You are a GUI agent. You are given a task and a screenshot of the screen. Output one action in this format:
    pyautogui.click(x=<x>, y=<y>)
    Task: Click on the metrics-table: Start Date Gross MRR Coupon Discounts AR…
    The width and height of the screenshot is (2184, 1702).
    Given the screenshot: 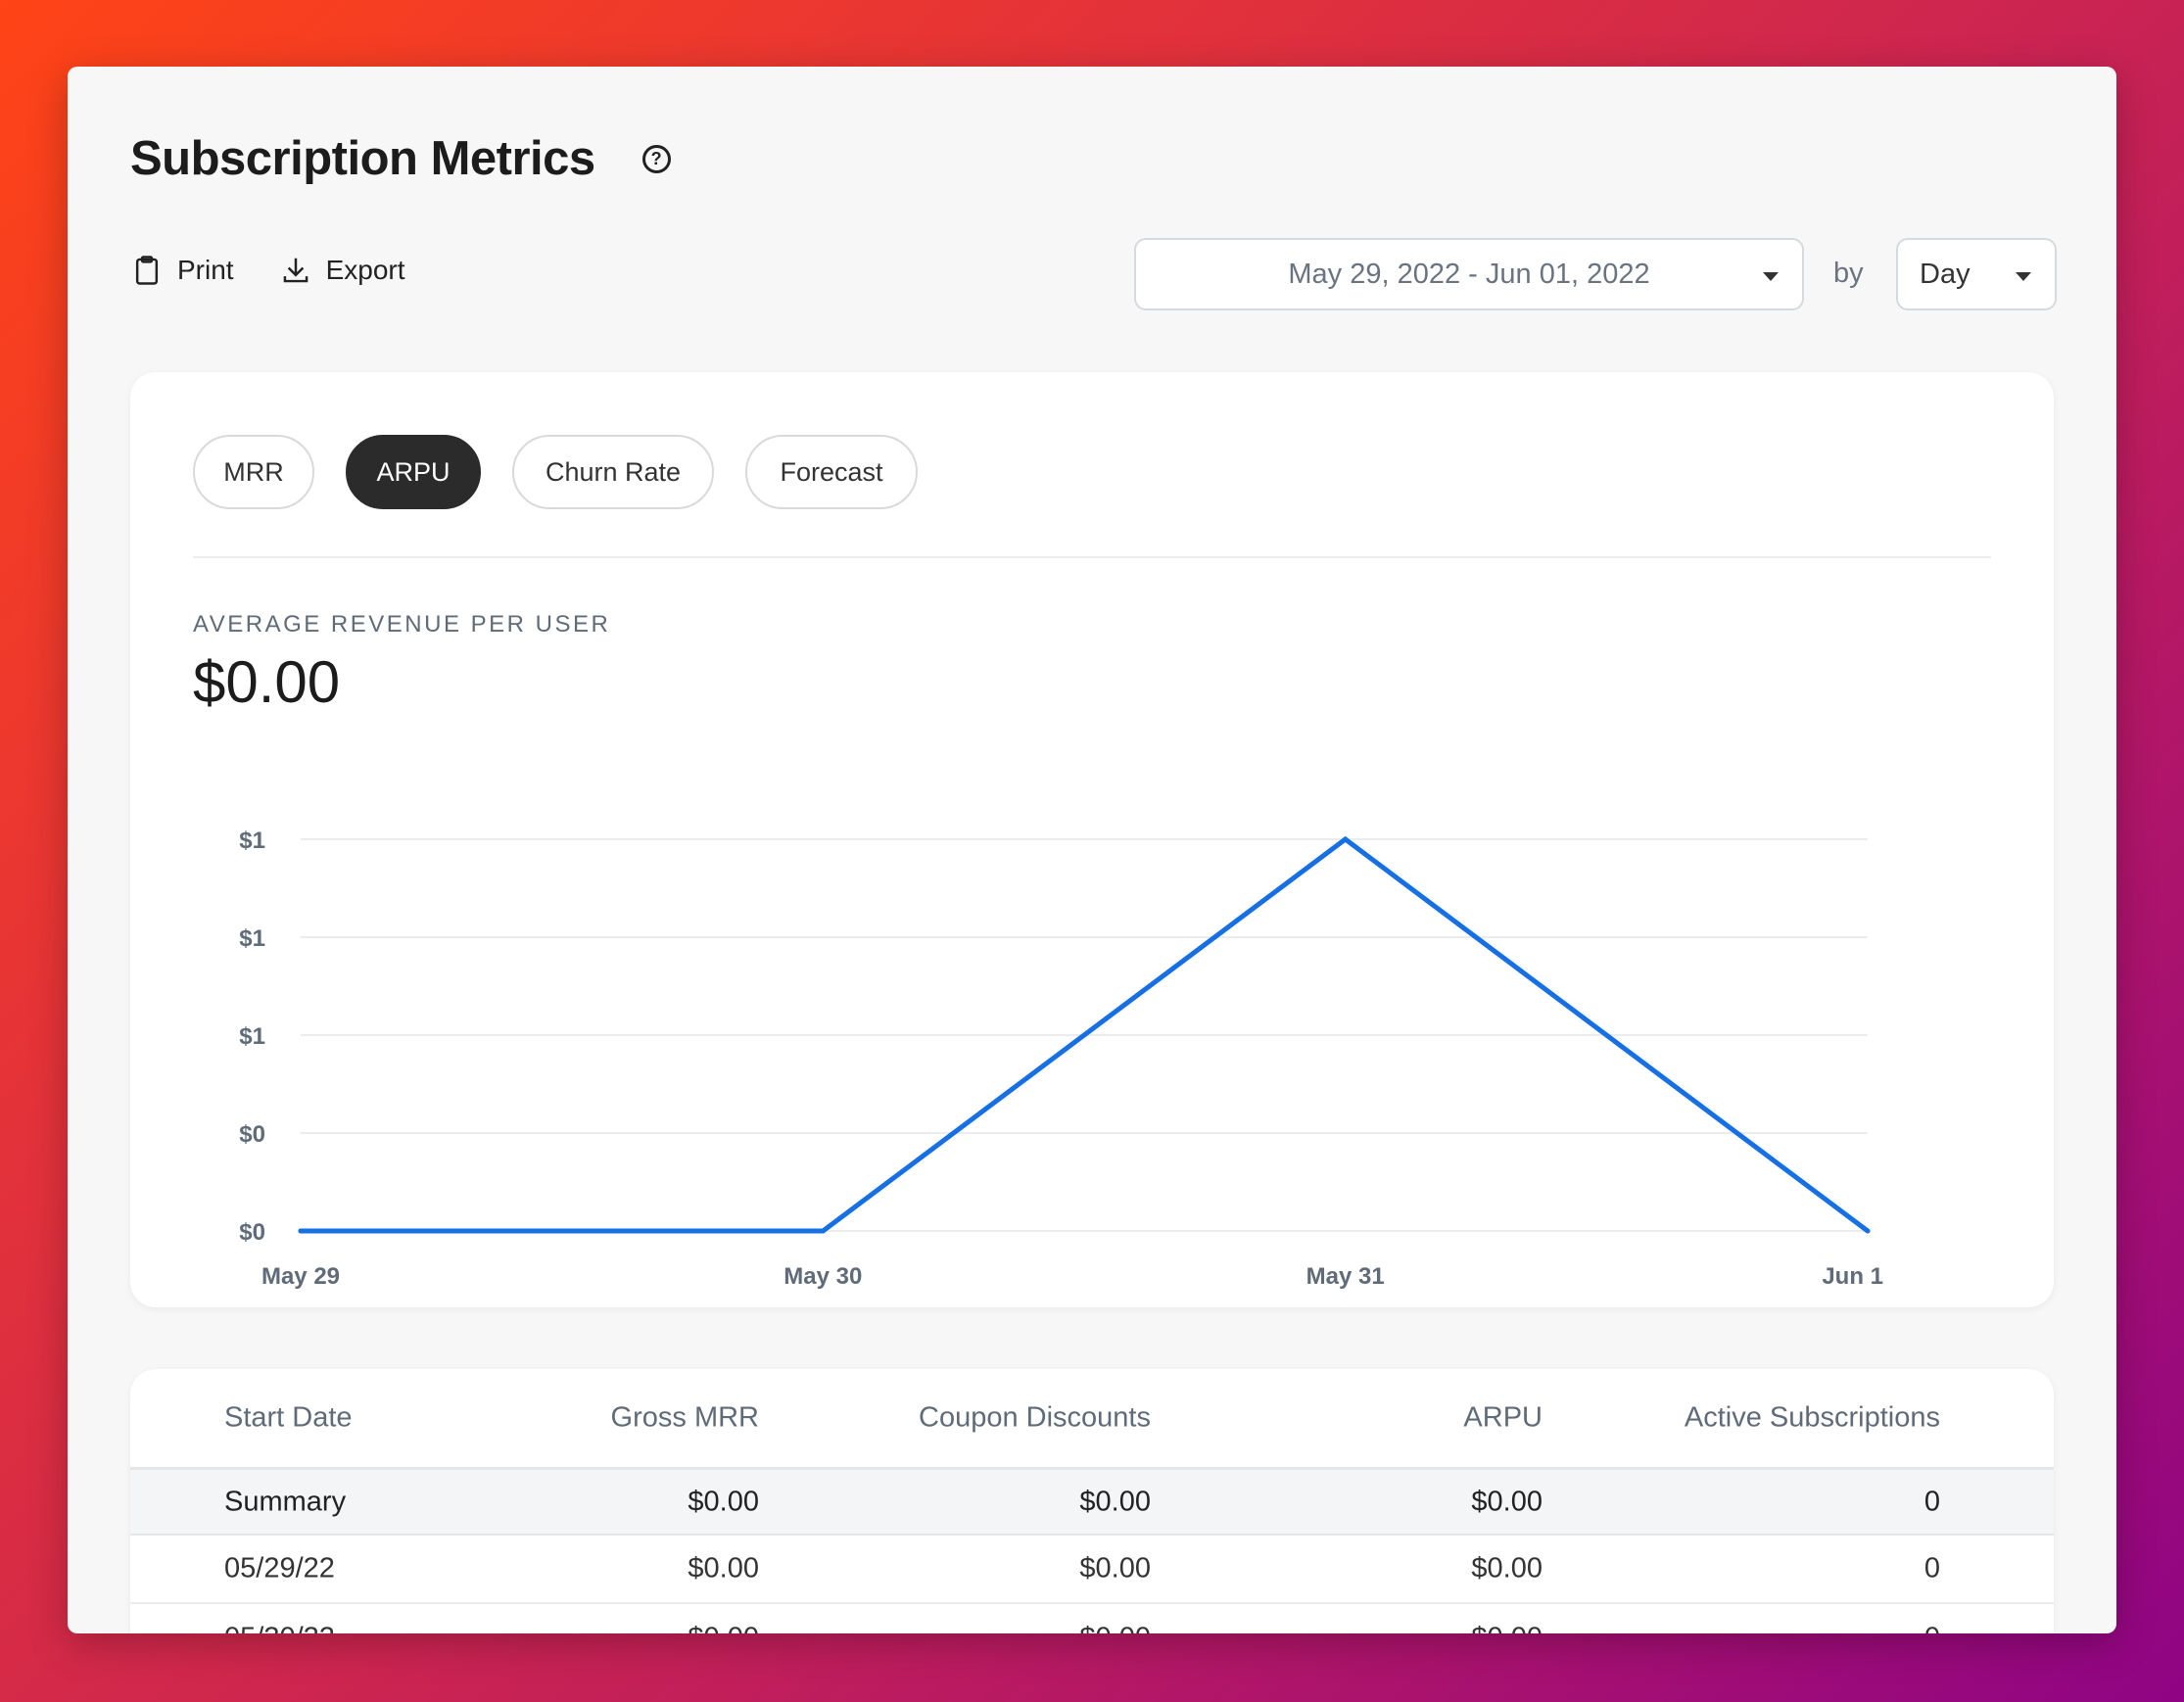 What is the action you would take?
    pyautogui.click(x=1092, y=1501)
    